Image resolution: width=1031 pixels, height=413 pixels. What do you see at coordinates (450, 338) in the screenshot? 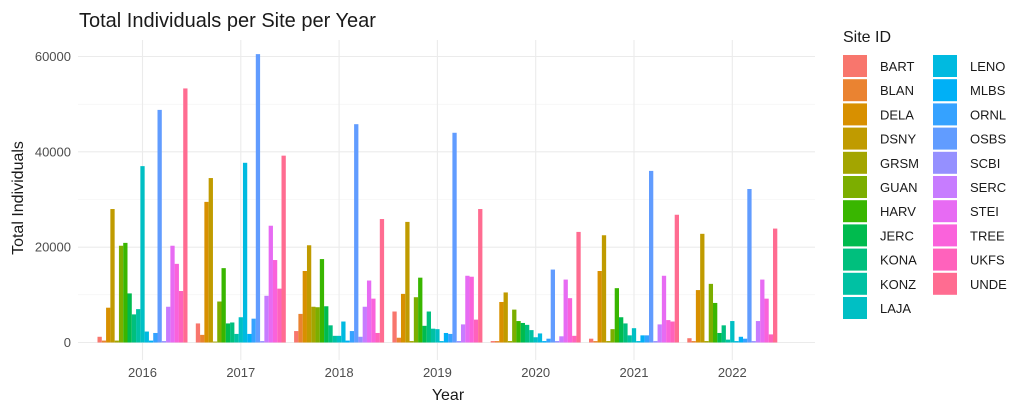
I see `bar-ornl-2019` at bounding box center [450, 338].